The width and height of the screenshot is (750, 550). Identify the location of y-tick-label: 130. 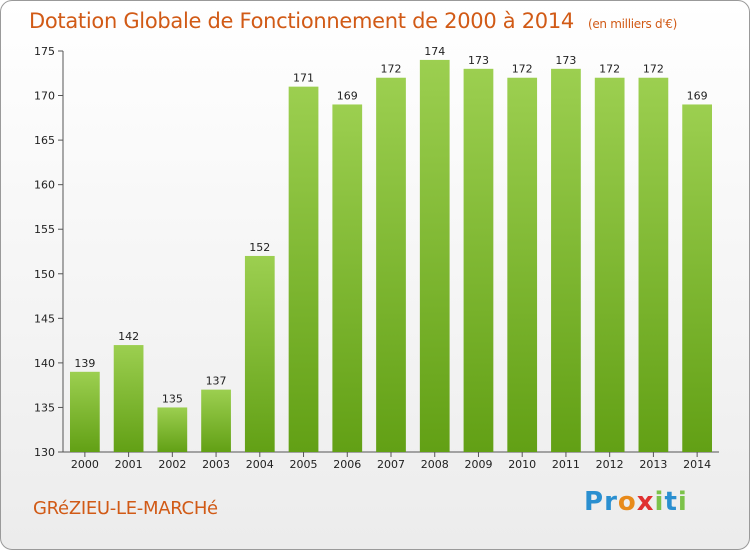
(44, 452).